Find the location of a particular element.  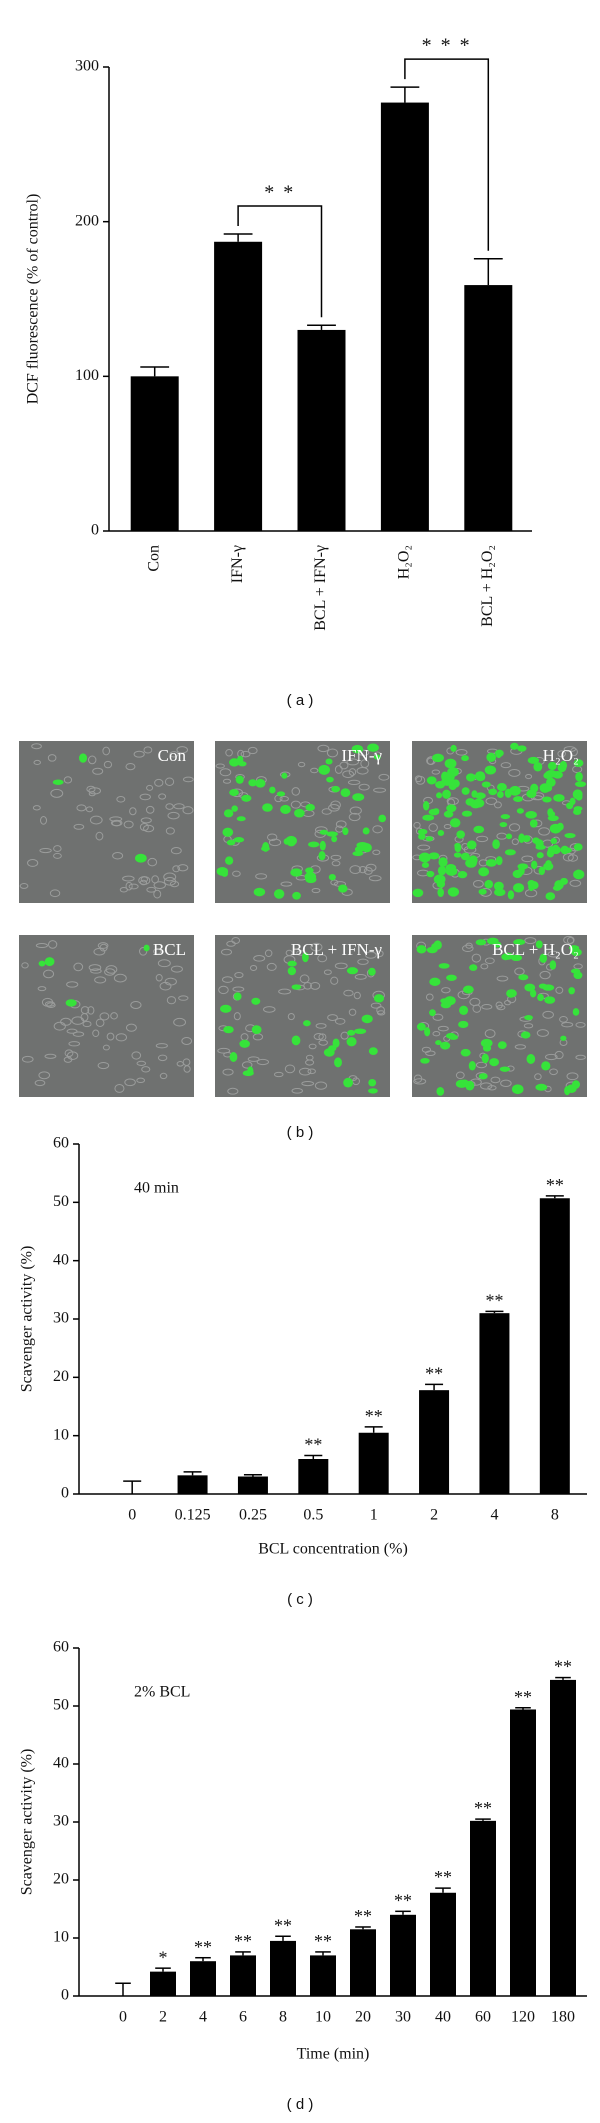

x-tick-label: 120 is located at coordinates (523, 2017).